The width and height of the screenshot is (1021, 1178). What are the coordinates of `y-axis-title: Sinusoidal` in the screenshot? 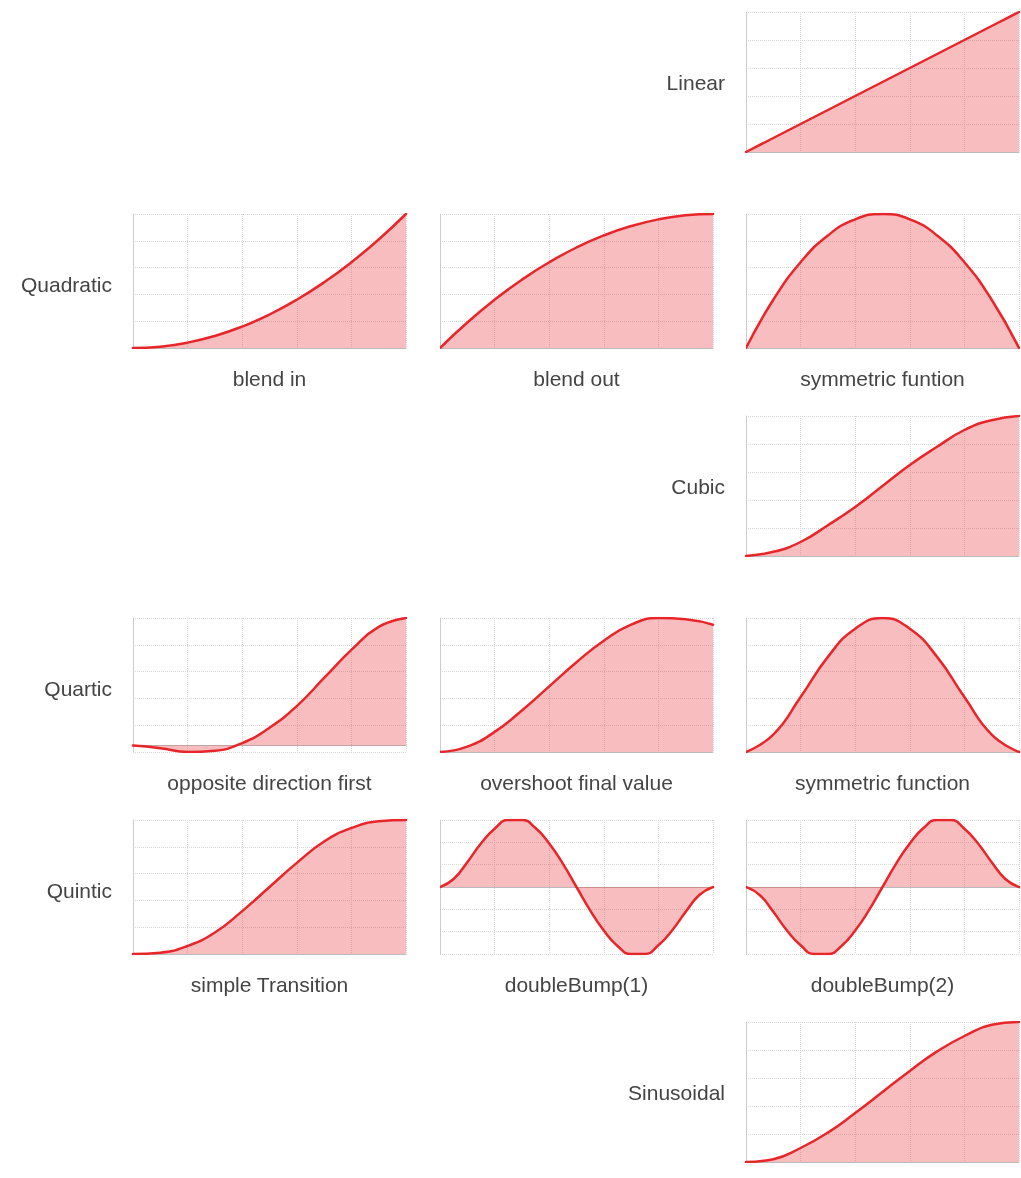 It's located at (676, 1092).